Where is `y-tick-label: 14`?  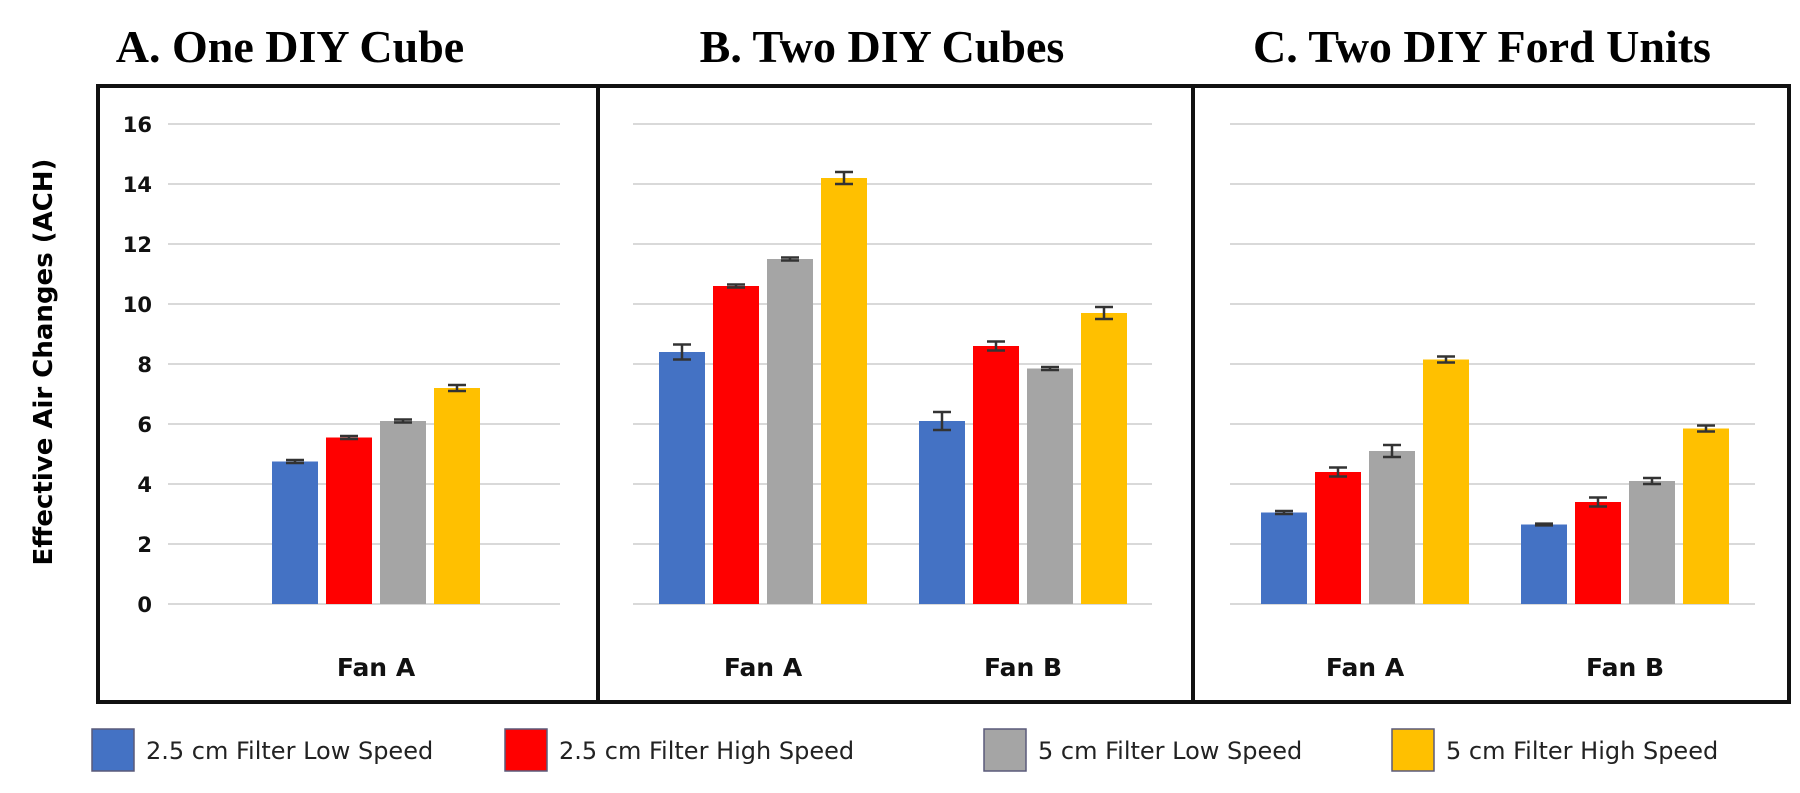 y-tick-label: 14 is located at coordinates (137, 185).